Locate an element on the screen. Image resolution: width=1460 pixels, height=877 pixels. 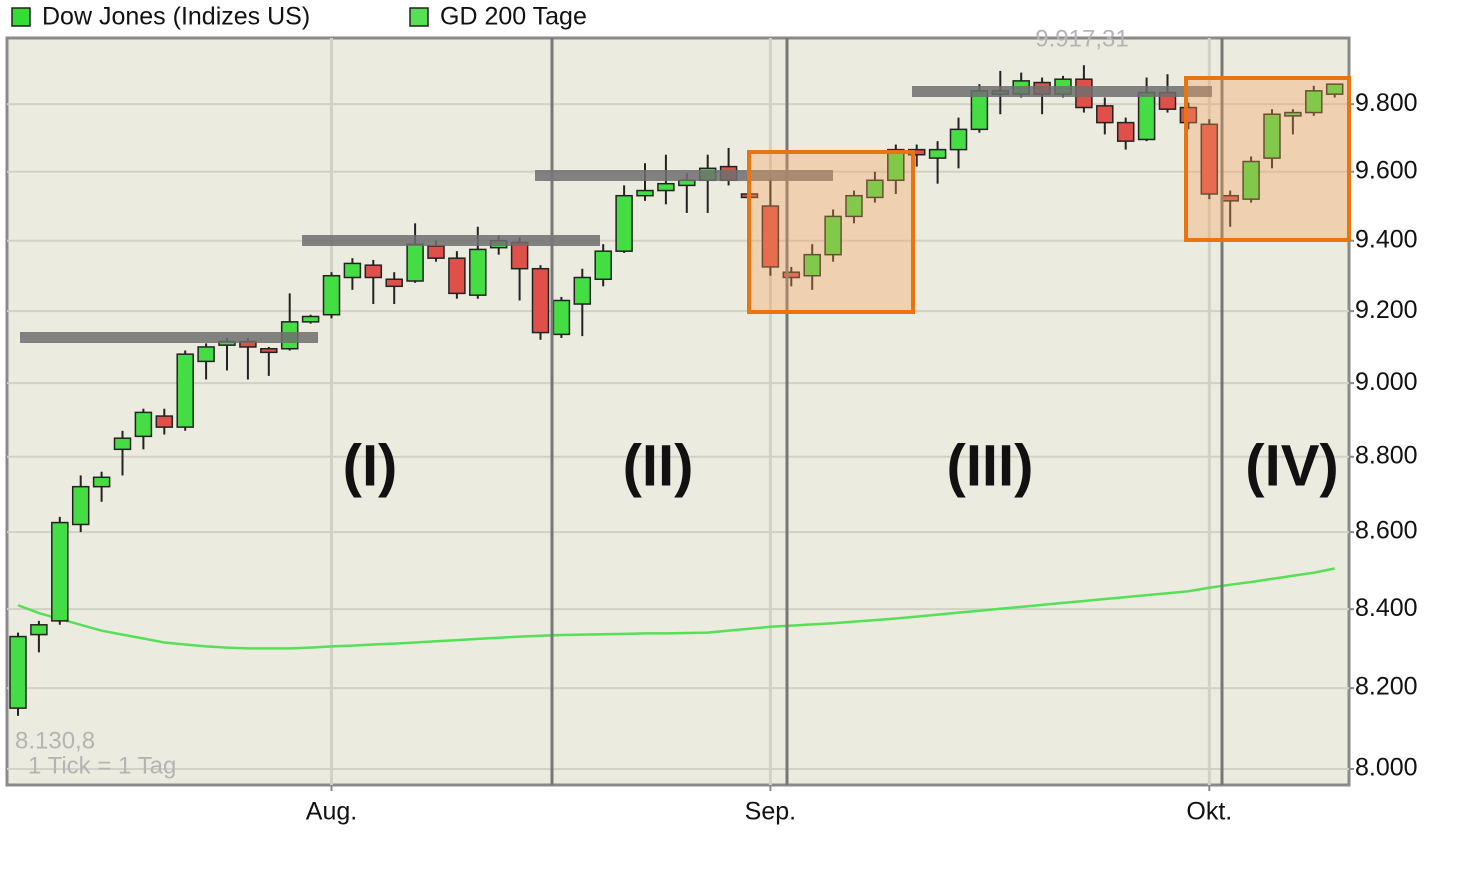
low-label: 8.130,8 is located at coordinates (55, 740).